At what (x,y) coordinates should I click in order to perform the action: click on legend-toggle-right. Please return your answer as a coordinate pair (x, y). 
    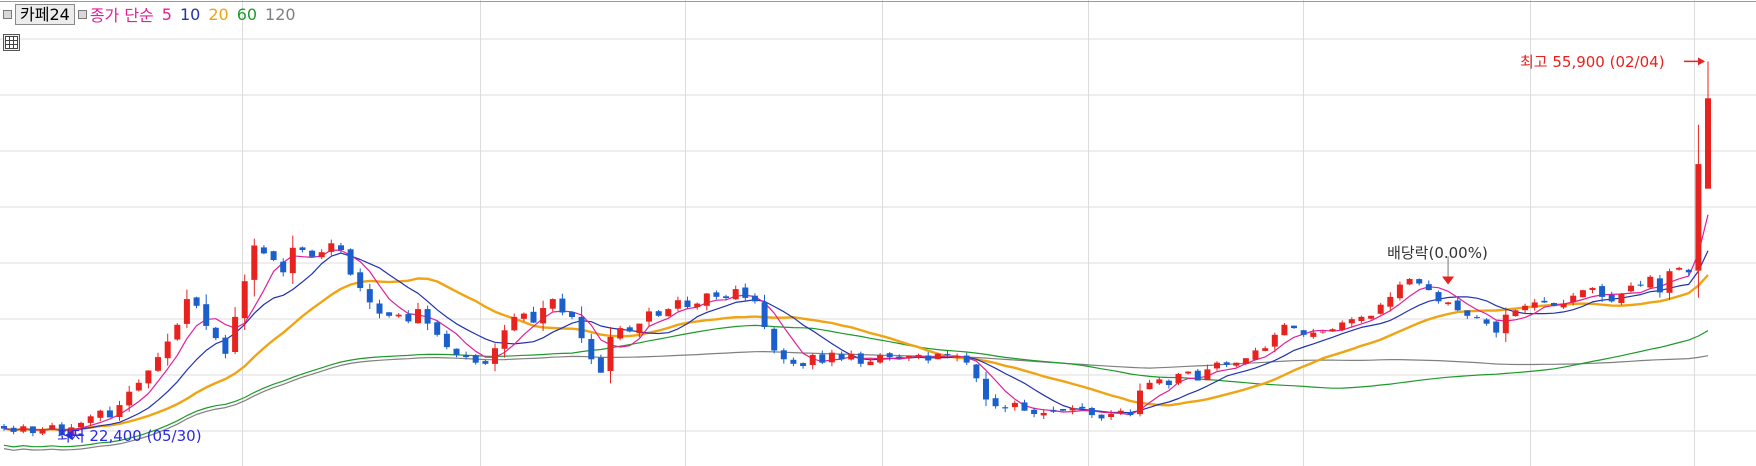
    Looking at the image, I should click on (82, 14).